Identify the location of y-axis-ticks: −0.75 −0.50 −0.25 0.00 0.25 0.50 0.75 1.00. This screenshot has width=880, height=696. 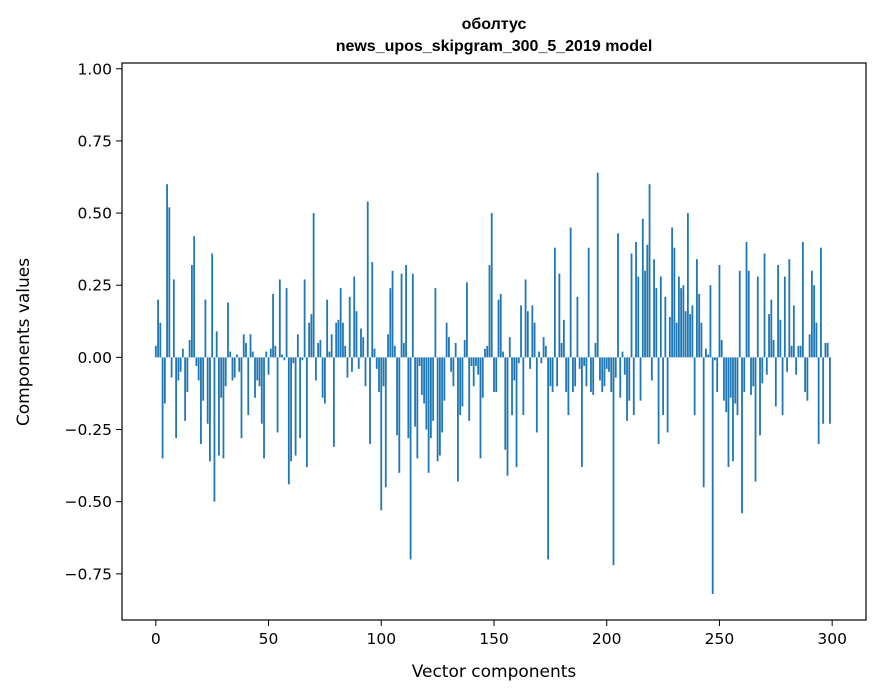
(93, 321).